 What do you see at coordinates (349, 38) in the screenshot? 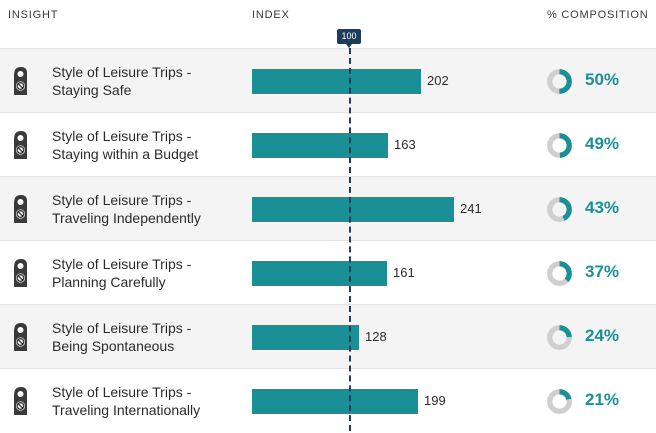
I see `reference-marker: 100` at bounding box center [349, 38].